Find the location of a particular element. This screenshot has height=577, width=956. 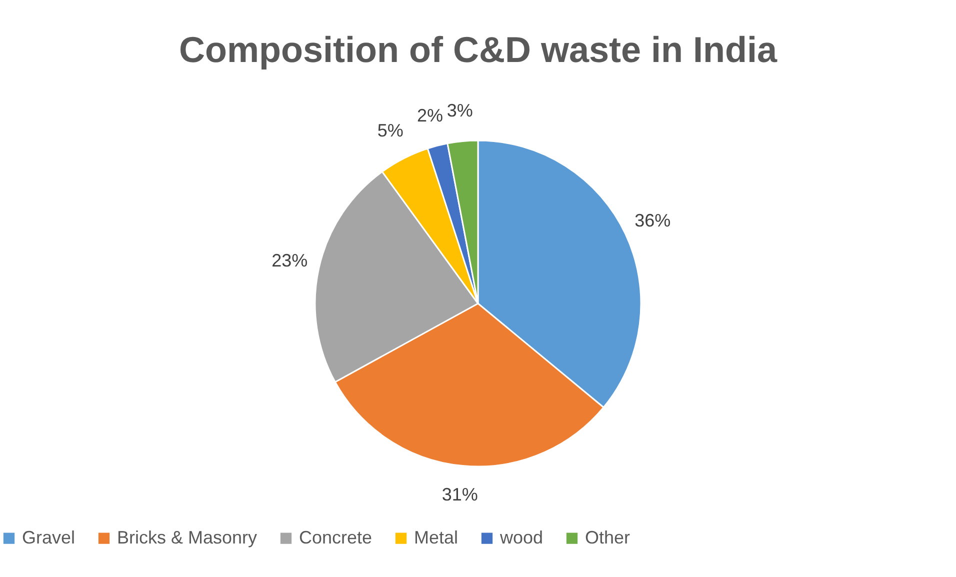

legend-label: Bricks & Masonry is located at coordinates (187, 537).